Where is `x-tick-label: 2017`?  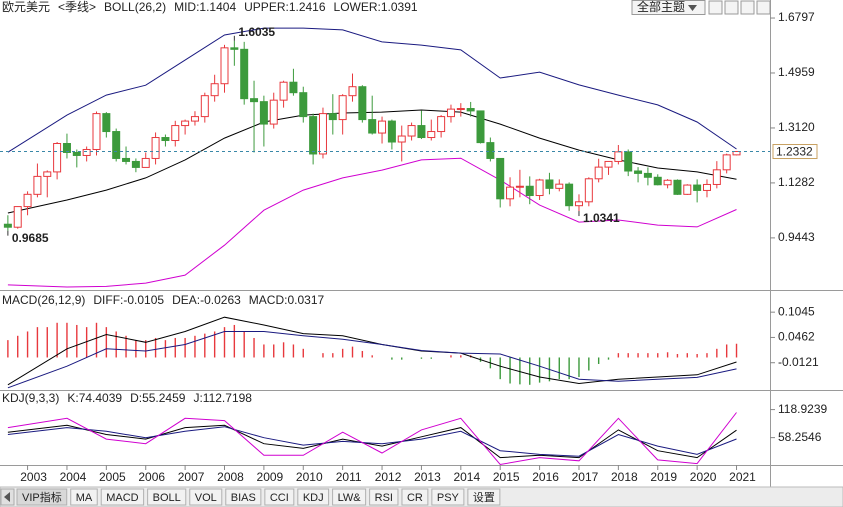
x-tick-label: 2017 is located at coordinates (585, 477).